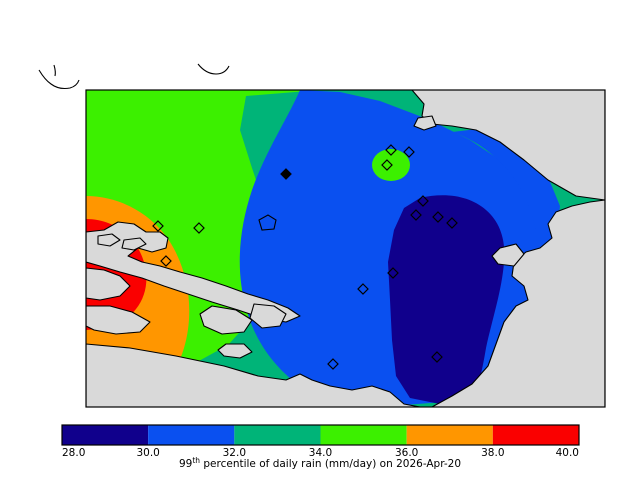  What do you see at coordinates (508, 255) in the screenshot?
I see `land-east-notch` at bounding box center [508, 255].